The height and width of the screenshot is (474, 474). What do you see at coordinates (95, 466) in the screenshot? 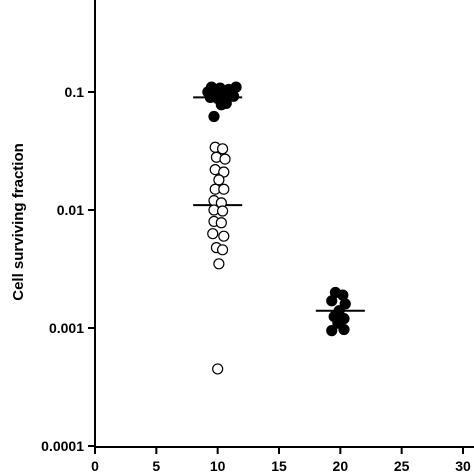
I see `x-tick-label: 0` at bounding box center [95, 466].